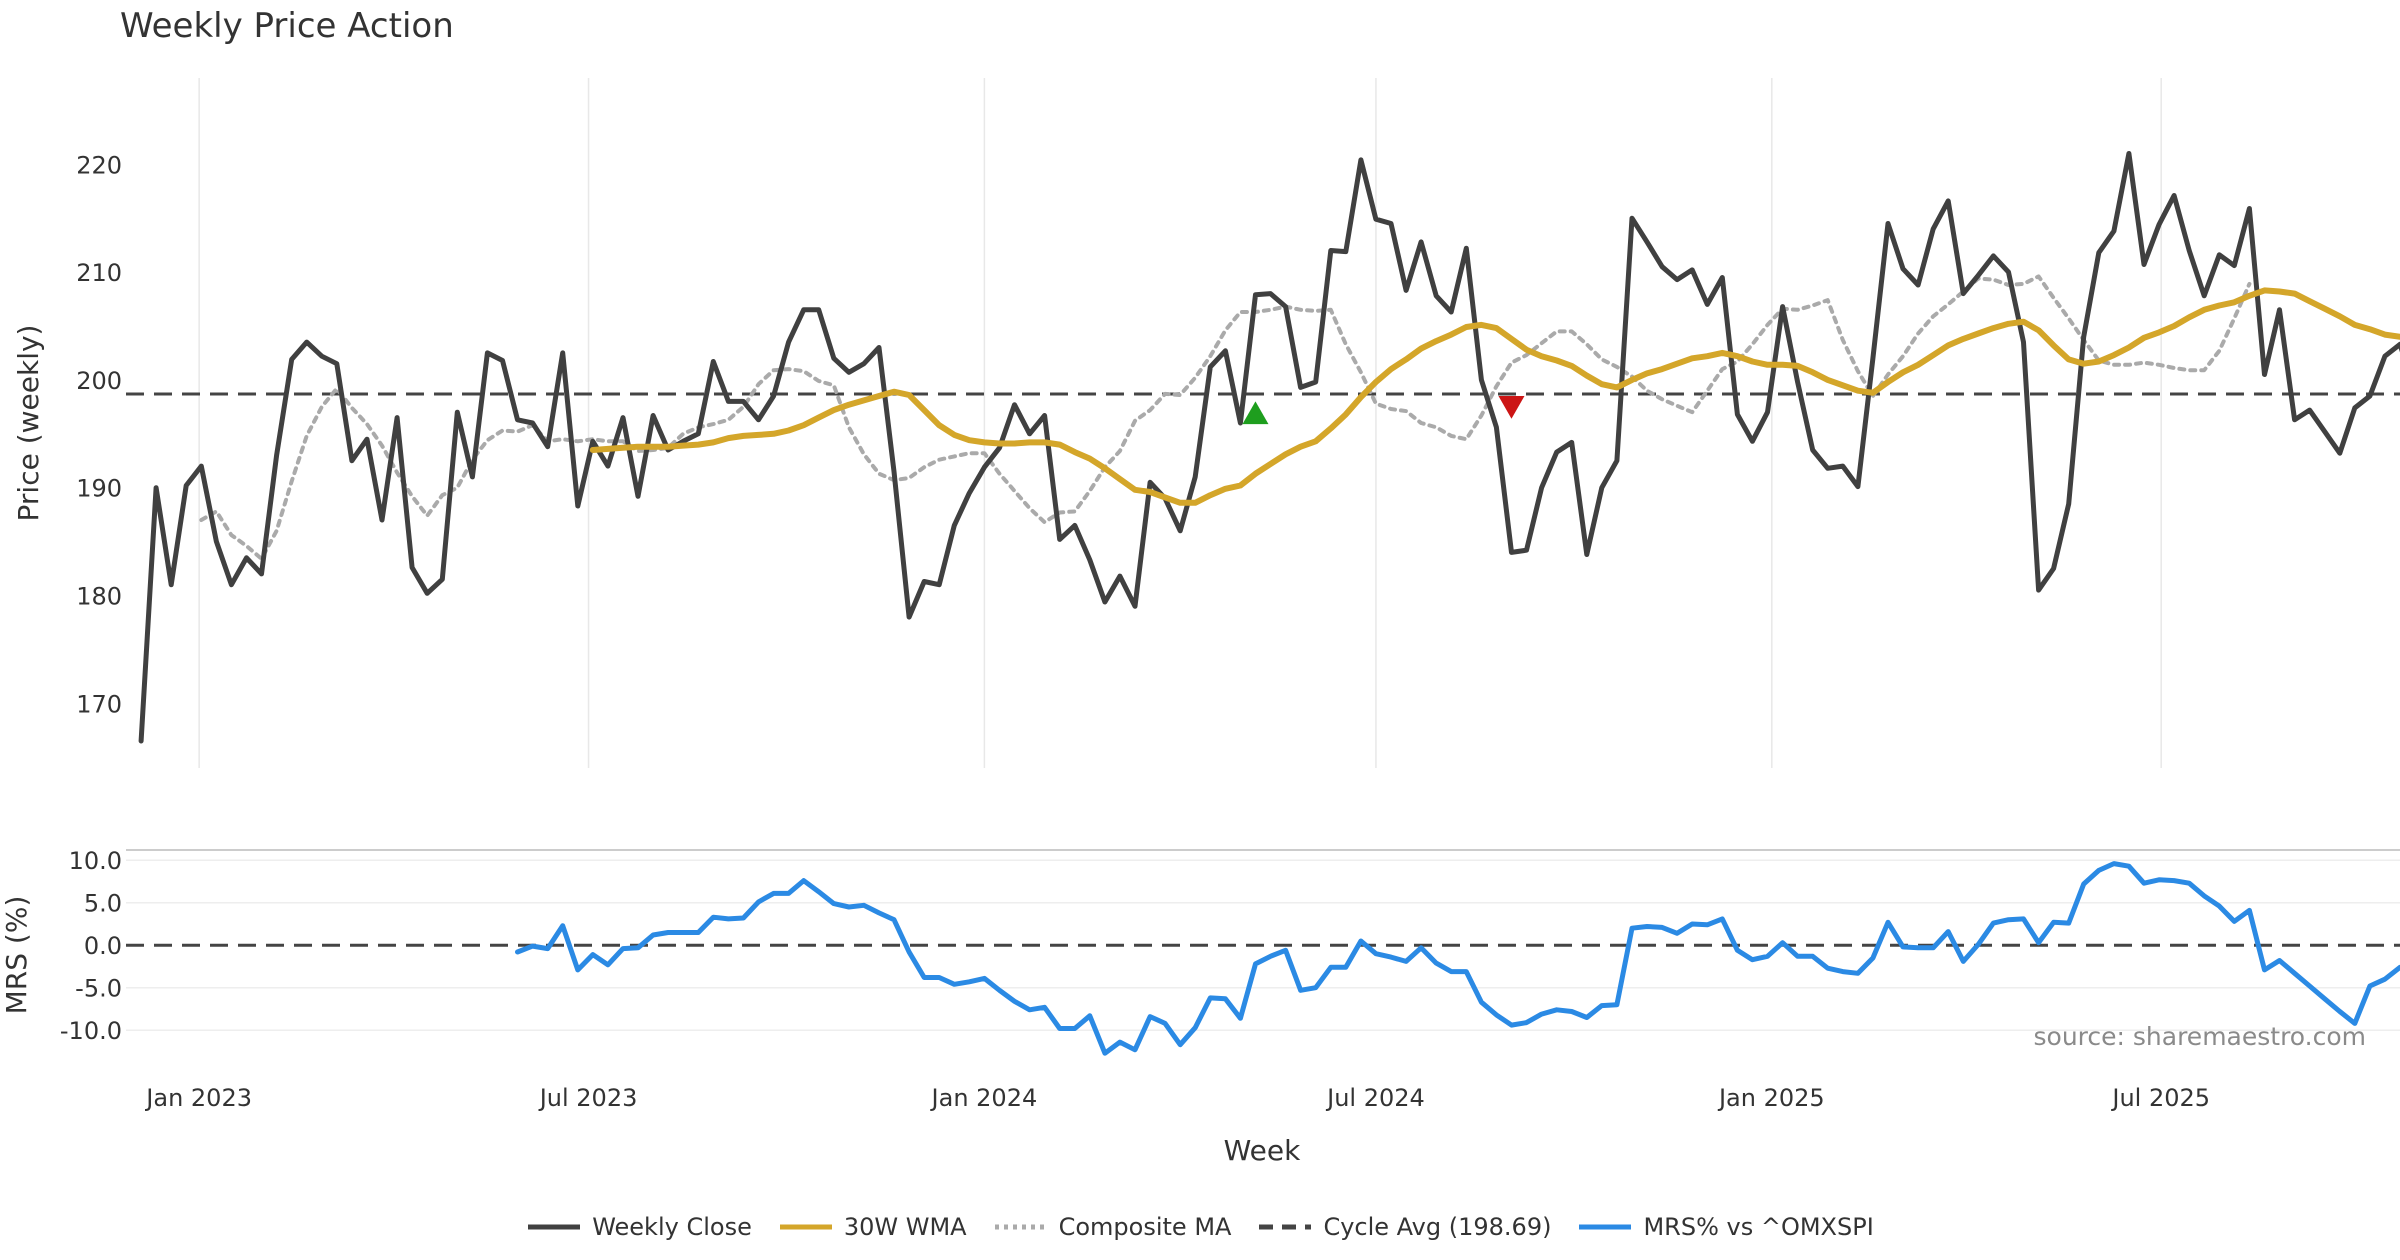 The width and height of the screenshot is (2400, 1260). I want to click on price-y-tick-label: 220, so click(99, 165).